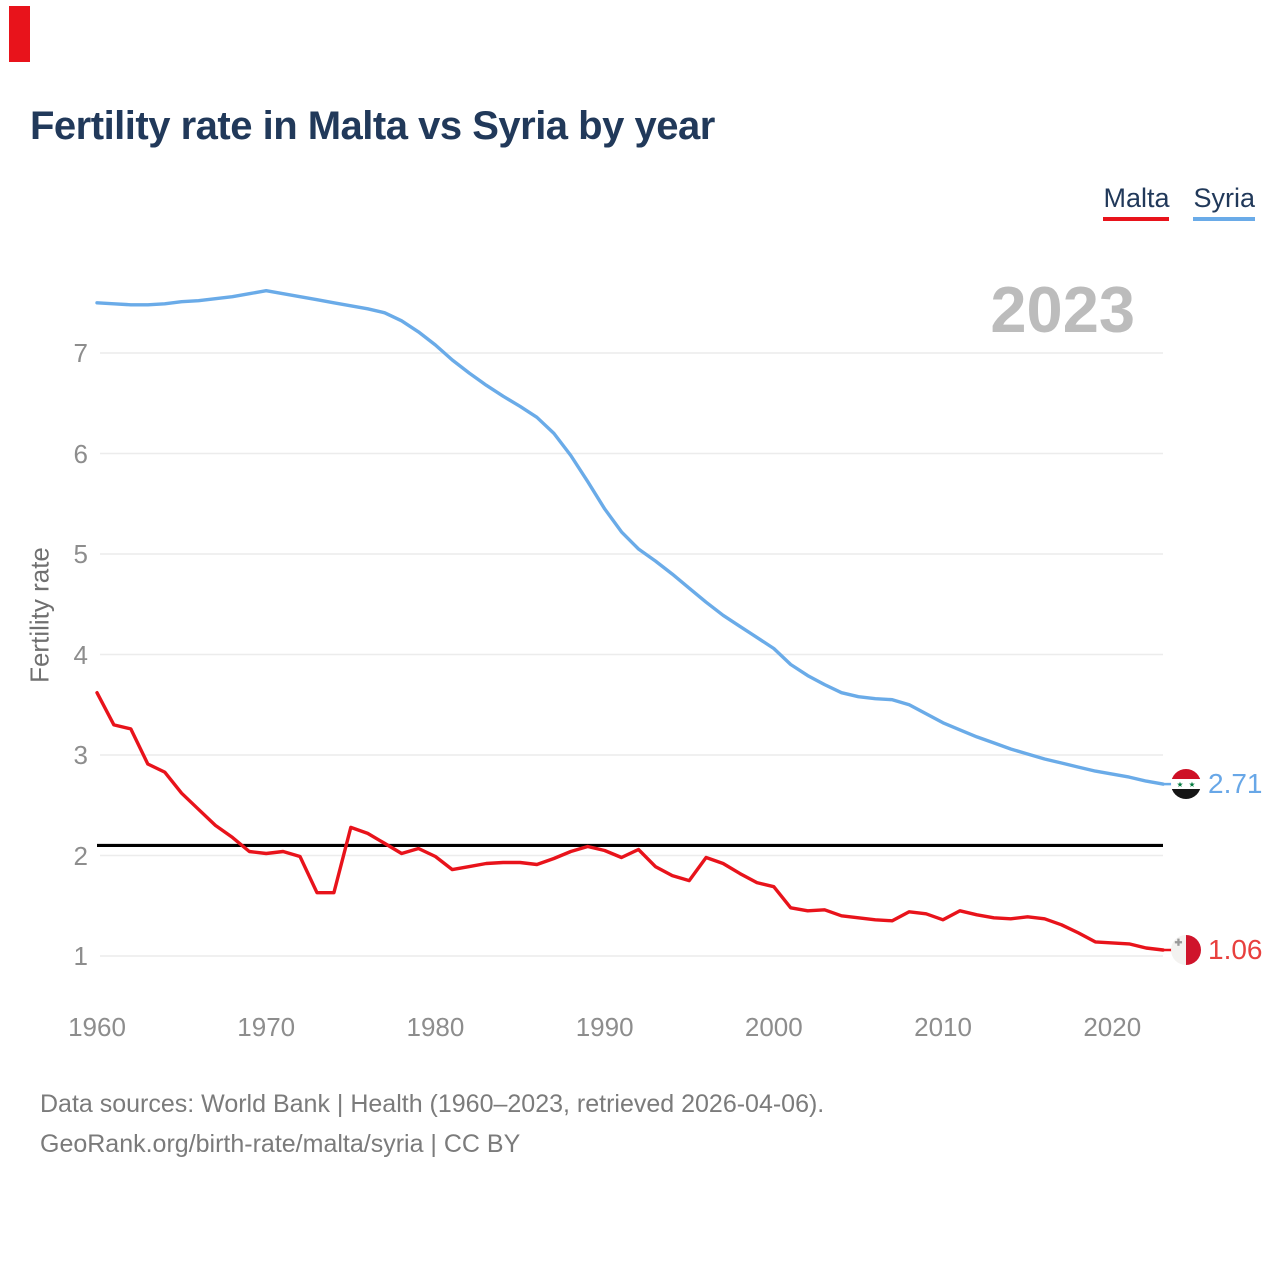 The image size is (1280, 1280). What do you see at coordinates (1062, 309) in the screenshot?
I see `watermark-year: 2023` at bounding box center [1062, 309].